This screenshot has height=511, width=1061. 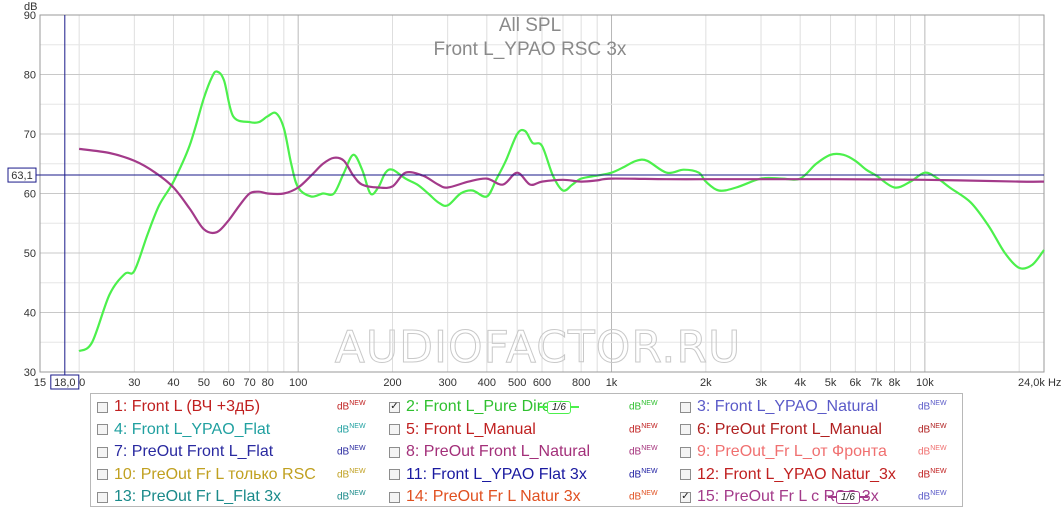 What do you see at coordinates (788, 406) in the screenshot?
I see `legend-label: 3: Front L_YPAO_Natural` at bounding box center [788, 406].